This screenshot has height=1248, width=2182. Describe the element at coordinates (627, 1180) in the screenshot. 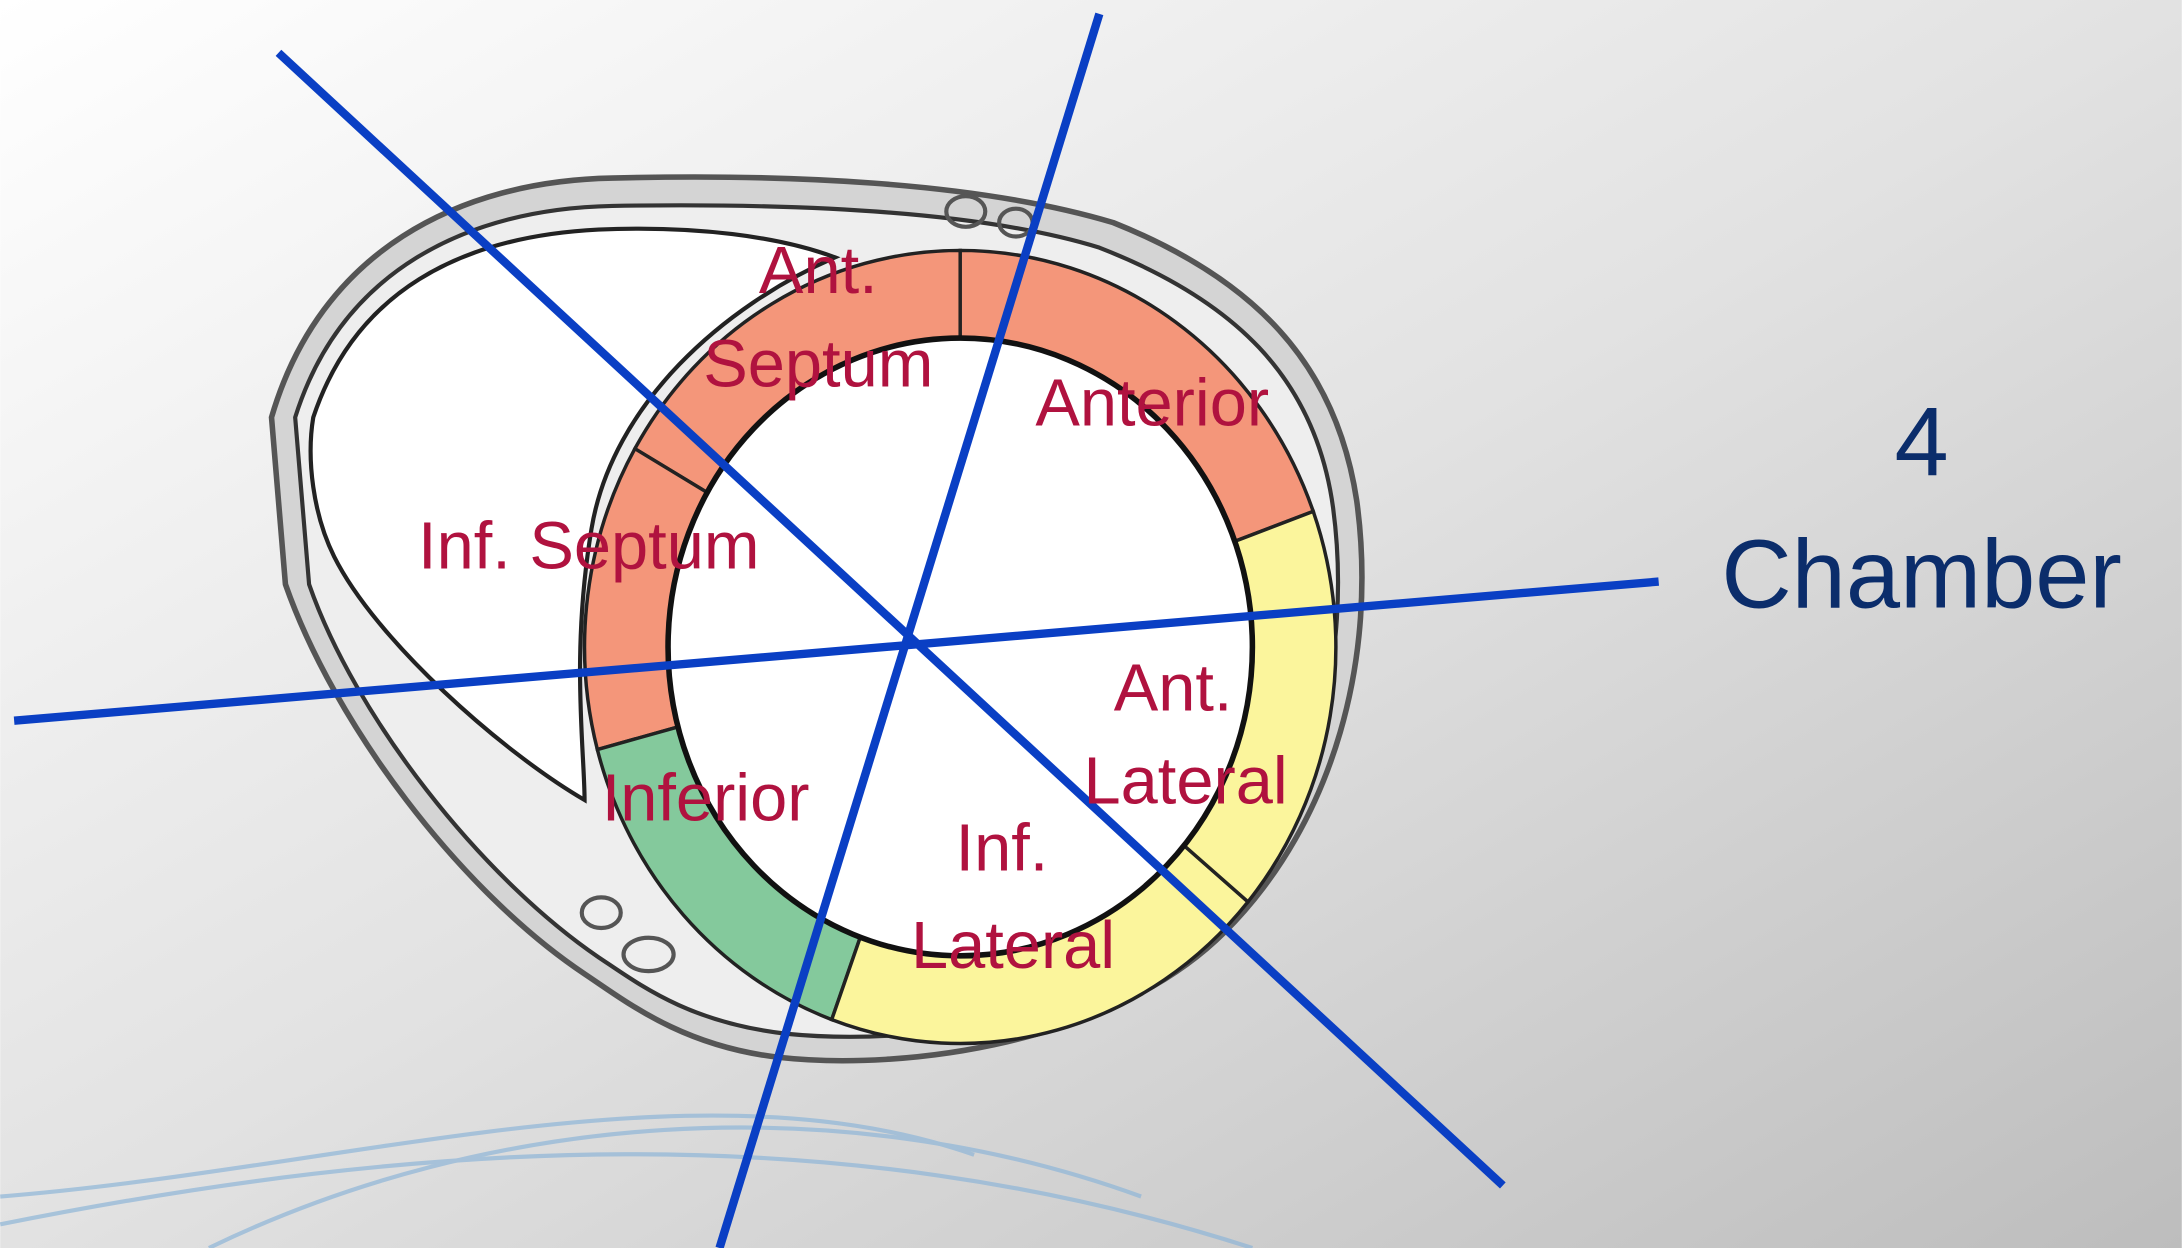

I see `waves` at that location.